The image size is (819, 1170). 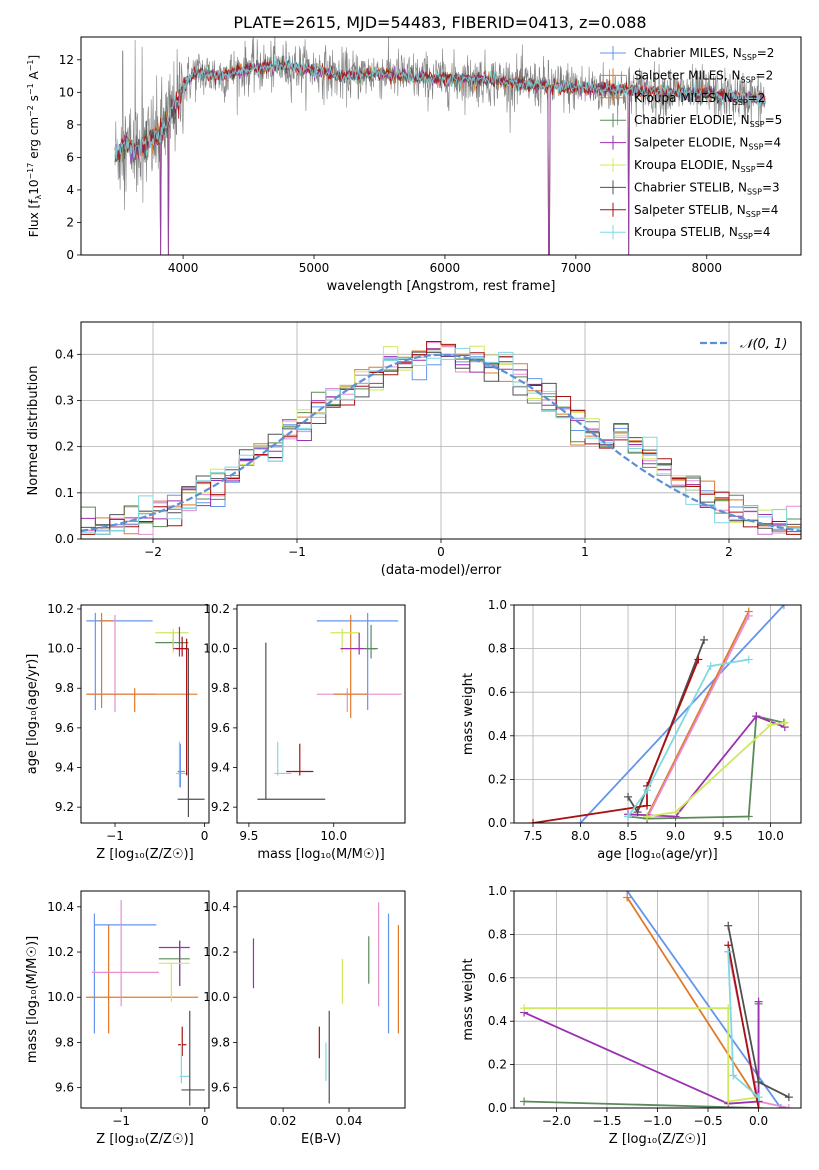 What do you see at coordinates (707, 188) in the screenshot?
I see `legend-entry: Chabrier STELIB, NSSP=3` at bounding box center [707, 188].